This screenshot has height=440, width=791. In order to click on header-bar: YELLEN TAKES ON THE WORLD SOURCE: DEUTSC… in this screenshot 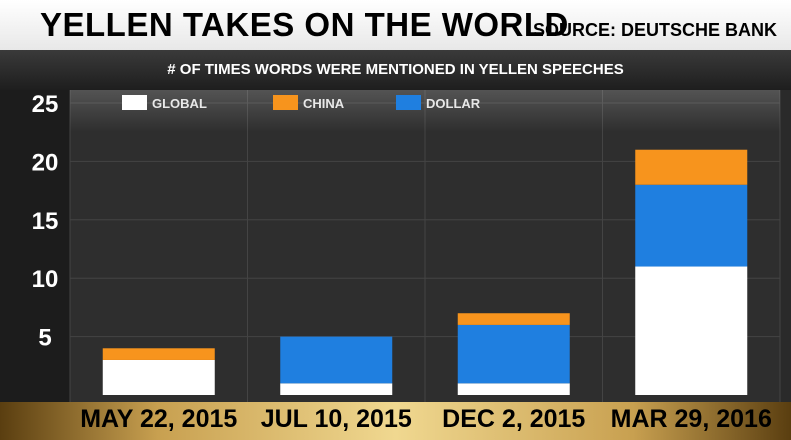, I will do `click(395, 25)`.